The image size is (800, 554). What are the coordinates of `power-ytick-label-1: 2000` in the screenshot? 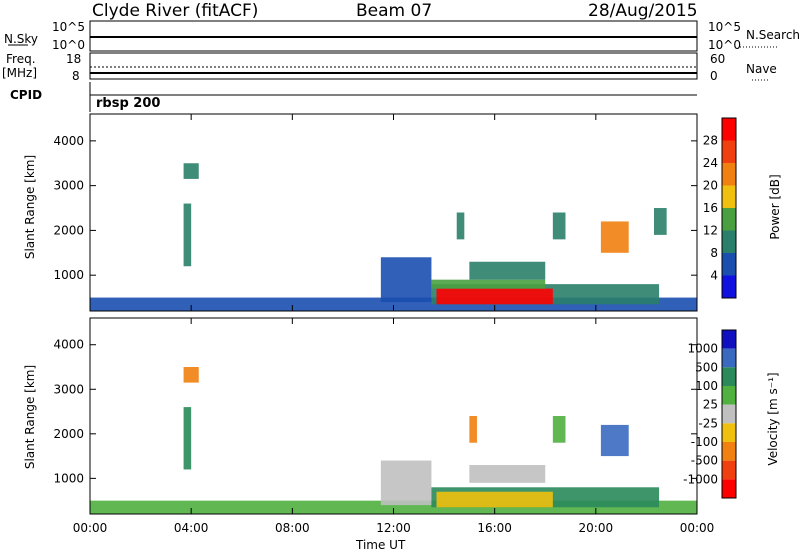 It's located at (68, 230).